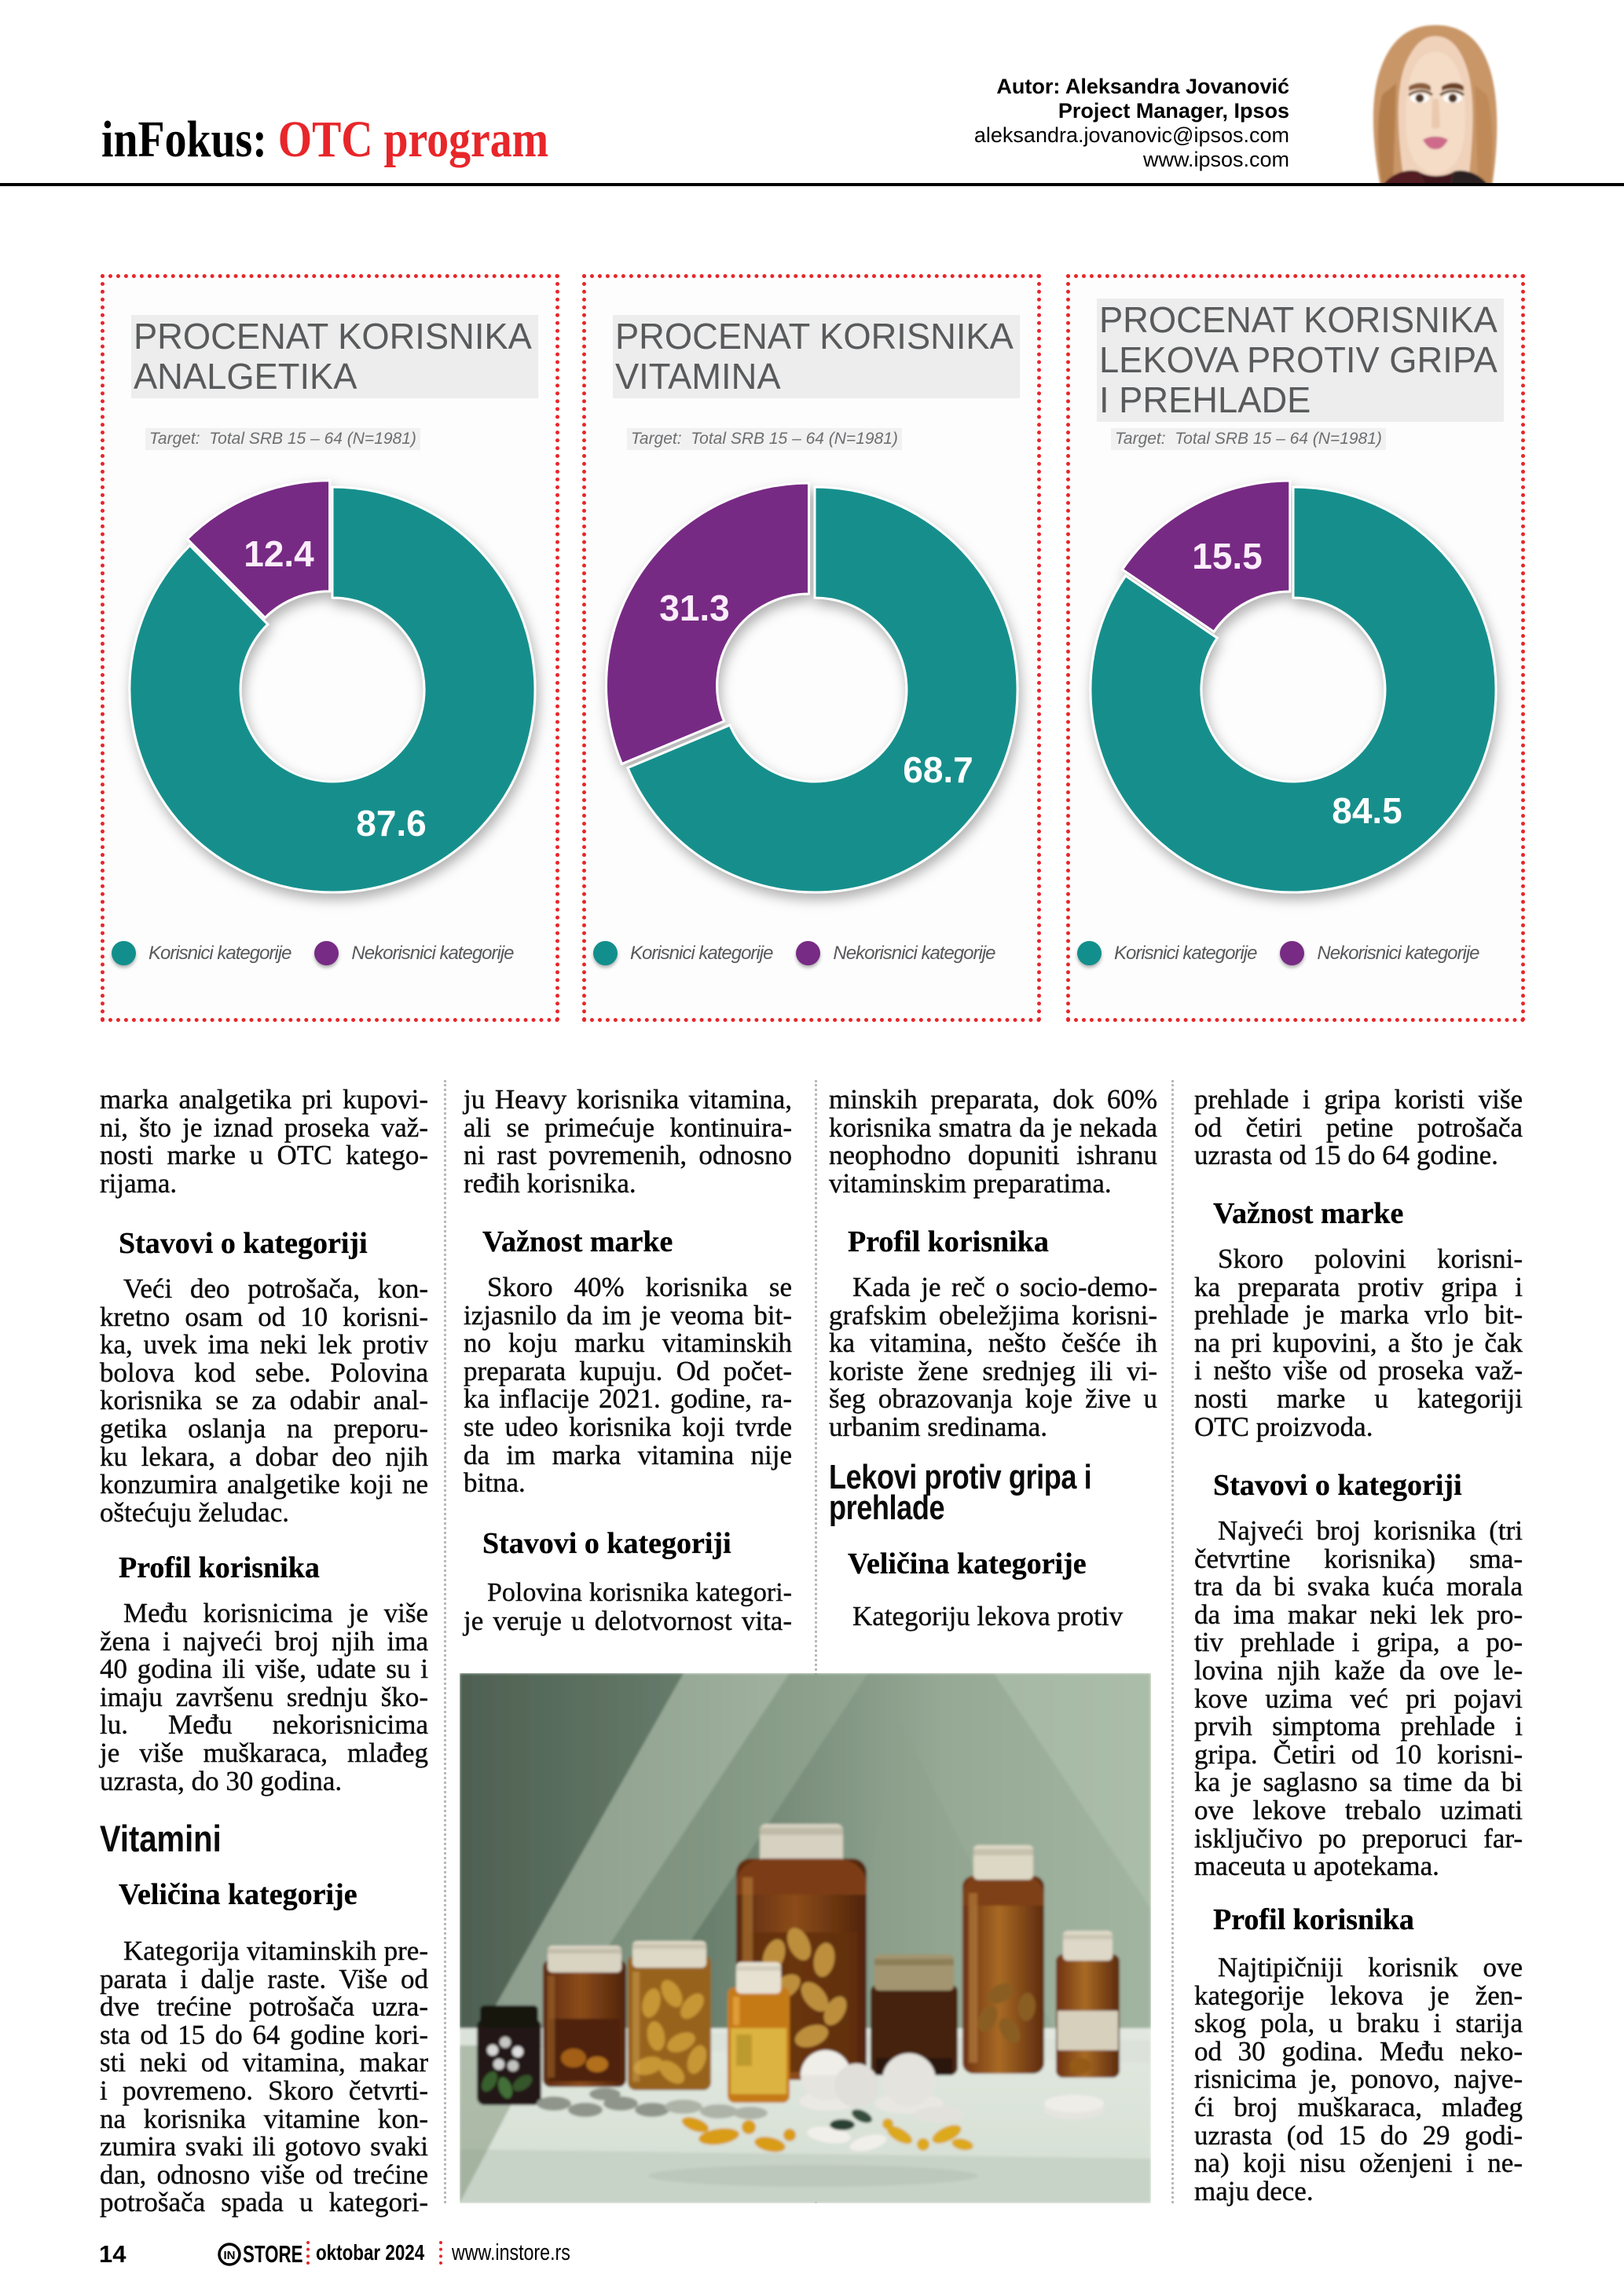 This screenshot has height=2296, width=1624. I want to click on svg-text: 84.5, so click(1367, 811).